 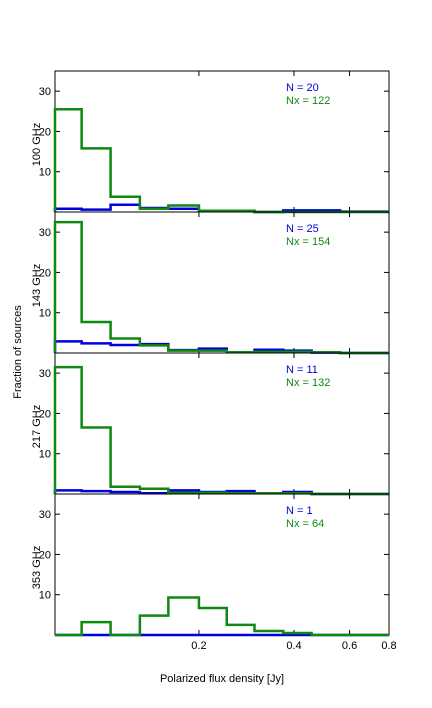 What do you see at coordinates (302, 88) in the screenshot?
I see `annotation-n-count: N = 20` at bounding box center [302, 88].